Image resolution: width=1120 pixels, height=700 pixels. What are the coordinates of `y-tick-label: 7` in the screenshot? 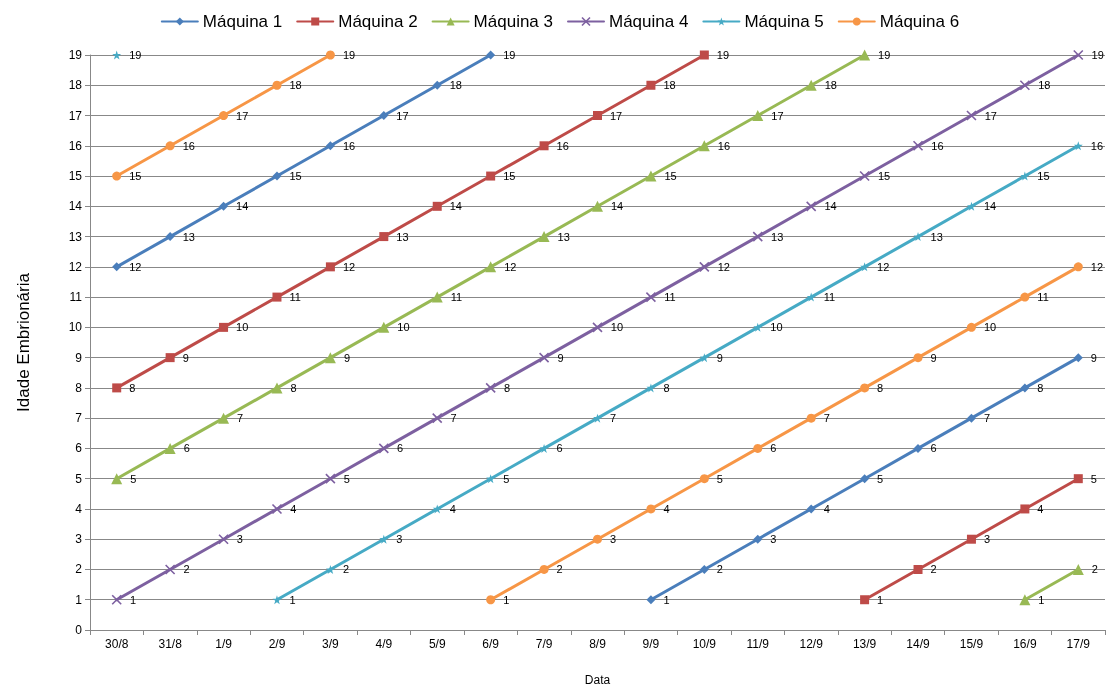 It's located at (79, 418).